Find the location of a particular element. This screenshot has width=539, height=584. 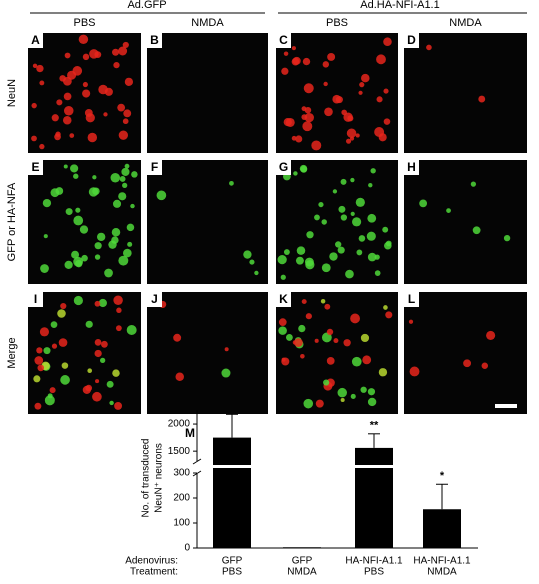

y-tick-label: 300 is located at coordinates (181, 473).